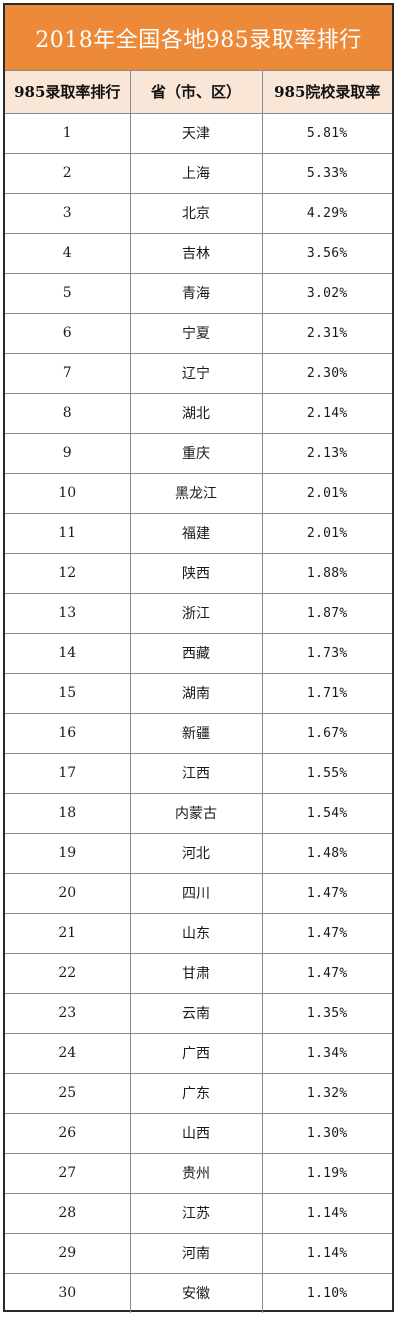 This screenshot has height=1317, width=400. Describe the element at coordinates (198, 613) in the screenshot. I see `table-row: 13 浙江 1.87%` at that location.